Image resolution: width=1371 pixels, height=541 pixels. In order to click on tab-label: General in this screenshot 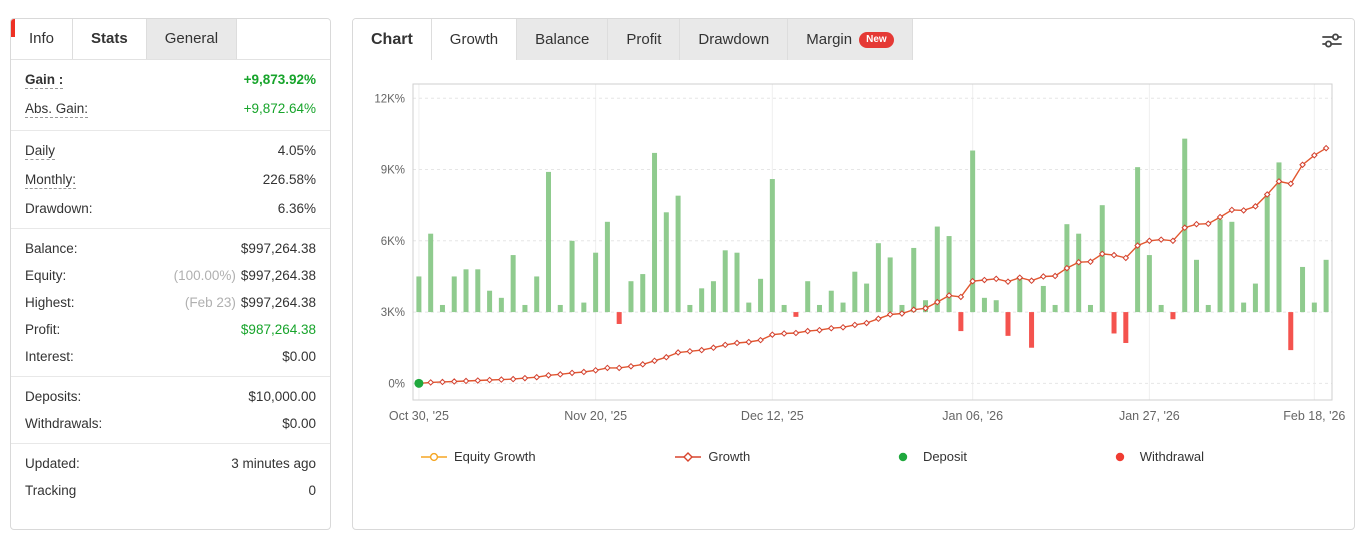, I will do `click(191, 38)`.